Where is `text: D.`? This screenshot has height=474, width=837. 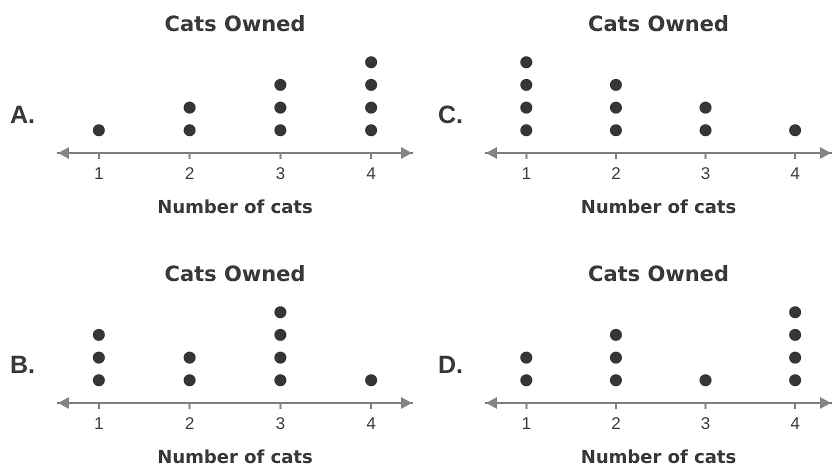 text: D. is located at coordinates (450, 364).